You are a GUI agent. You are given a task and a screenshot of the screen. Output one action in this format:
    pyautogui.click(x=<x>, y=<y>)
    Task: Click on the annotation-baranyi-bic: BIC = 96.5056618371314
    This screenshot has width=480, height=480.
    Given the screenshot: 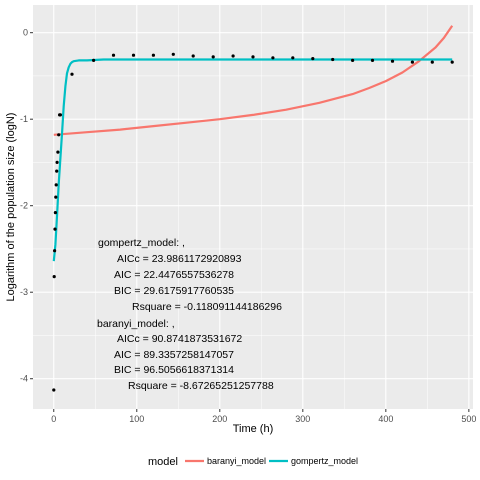 What is the action you would take?
    pyautogui.click(x=174, y=370)
    